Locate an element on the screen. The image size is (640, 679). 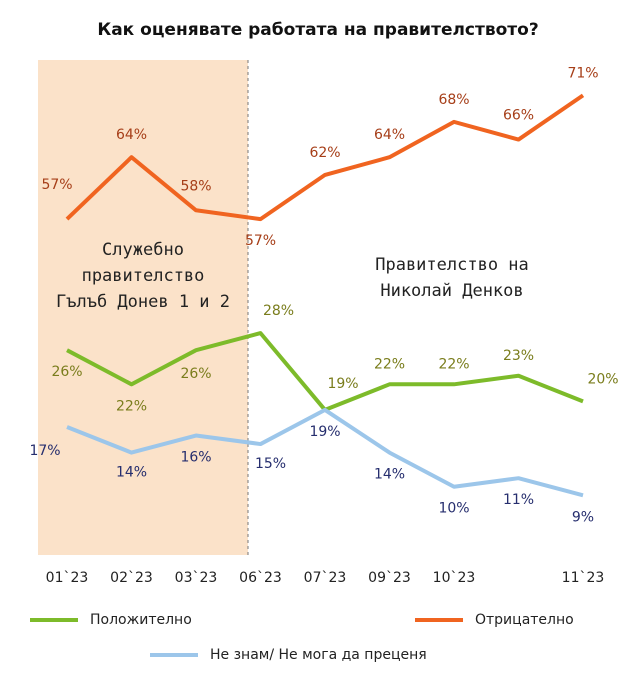
x-tick-label: 10`23 is located at coordinates (454, 578).